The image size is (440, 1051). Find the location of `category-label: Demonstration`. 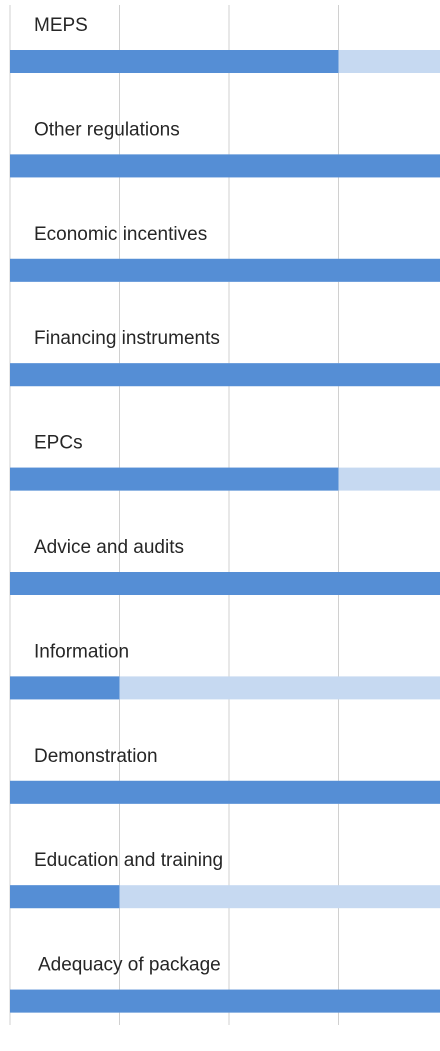

category-label: Demonstration is located at coordinates (96, 756).